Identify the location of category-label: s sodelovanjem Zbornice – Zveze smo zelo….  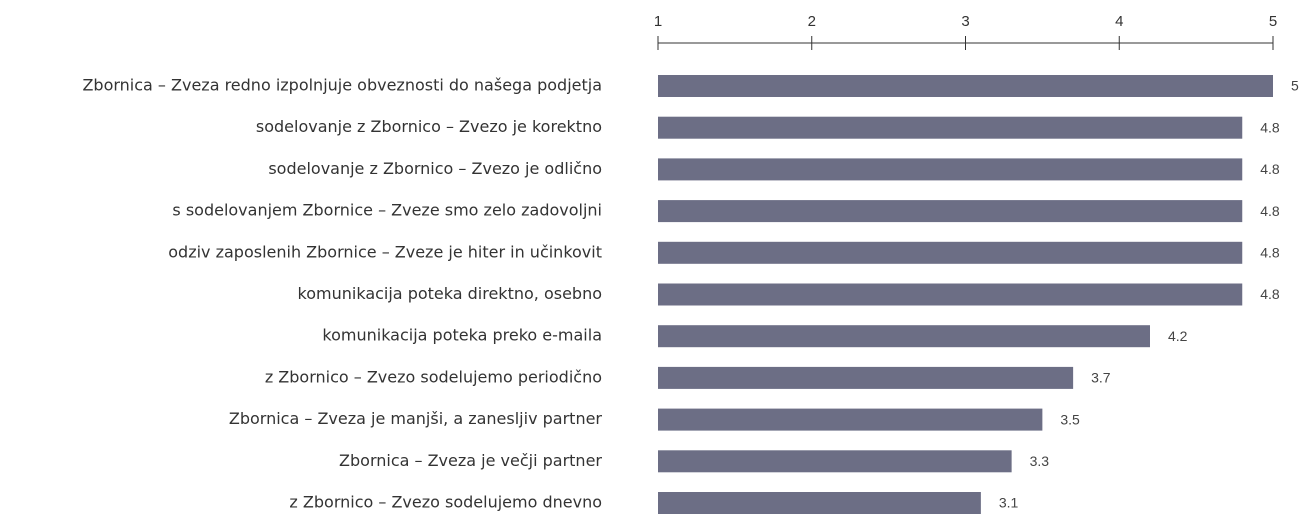
(387, 210).